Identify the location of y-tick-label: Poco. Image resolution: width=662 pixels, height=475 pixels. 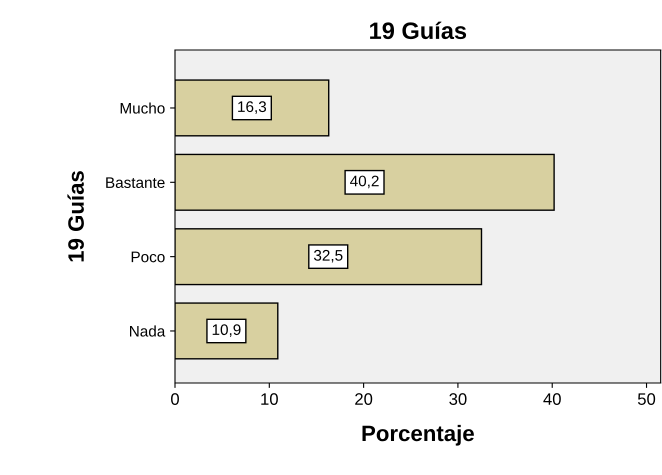
(148, 257).